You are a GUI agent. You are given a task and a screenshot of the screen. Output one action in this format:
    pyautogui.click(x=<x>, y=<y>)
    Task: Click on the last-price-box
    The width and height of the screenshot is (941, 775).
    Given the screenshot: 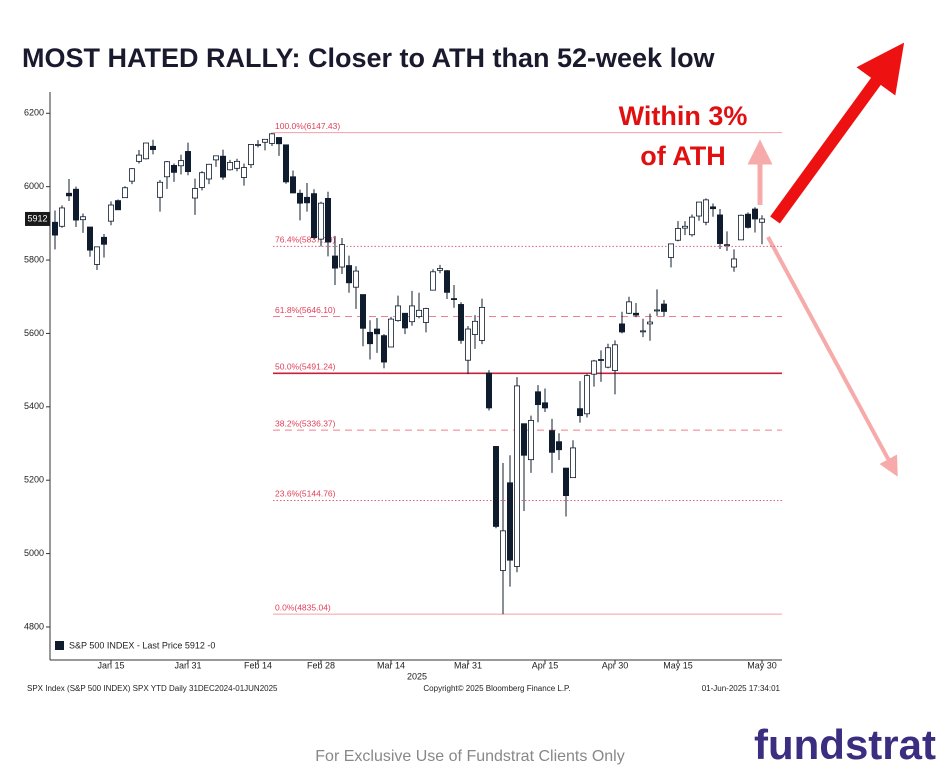 What is the action you would take?
    pyautogui.click(x=37, y=218)
    